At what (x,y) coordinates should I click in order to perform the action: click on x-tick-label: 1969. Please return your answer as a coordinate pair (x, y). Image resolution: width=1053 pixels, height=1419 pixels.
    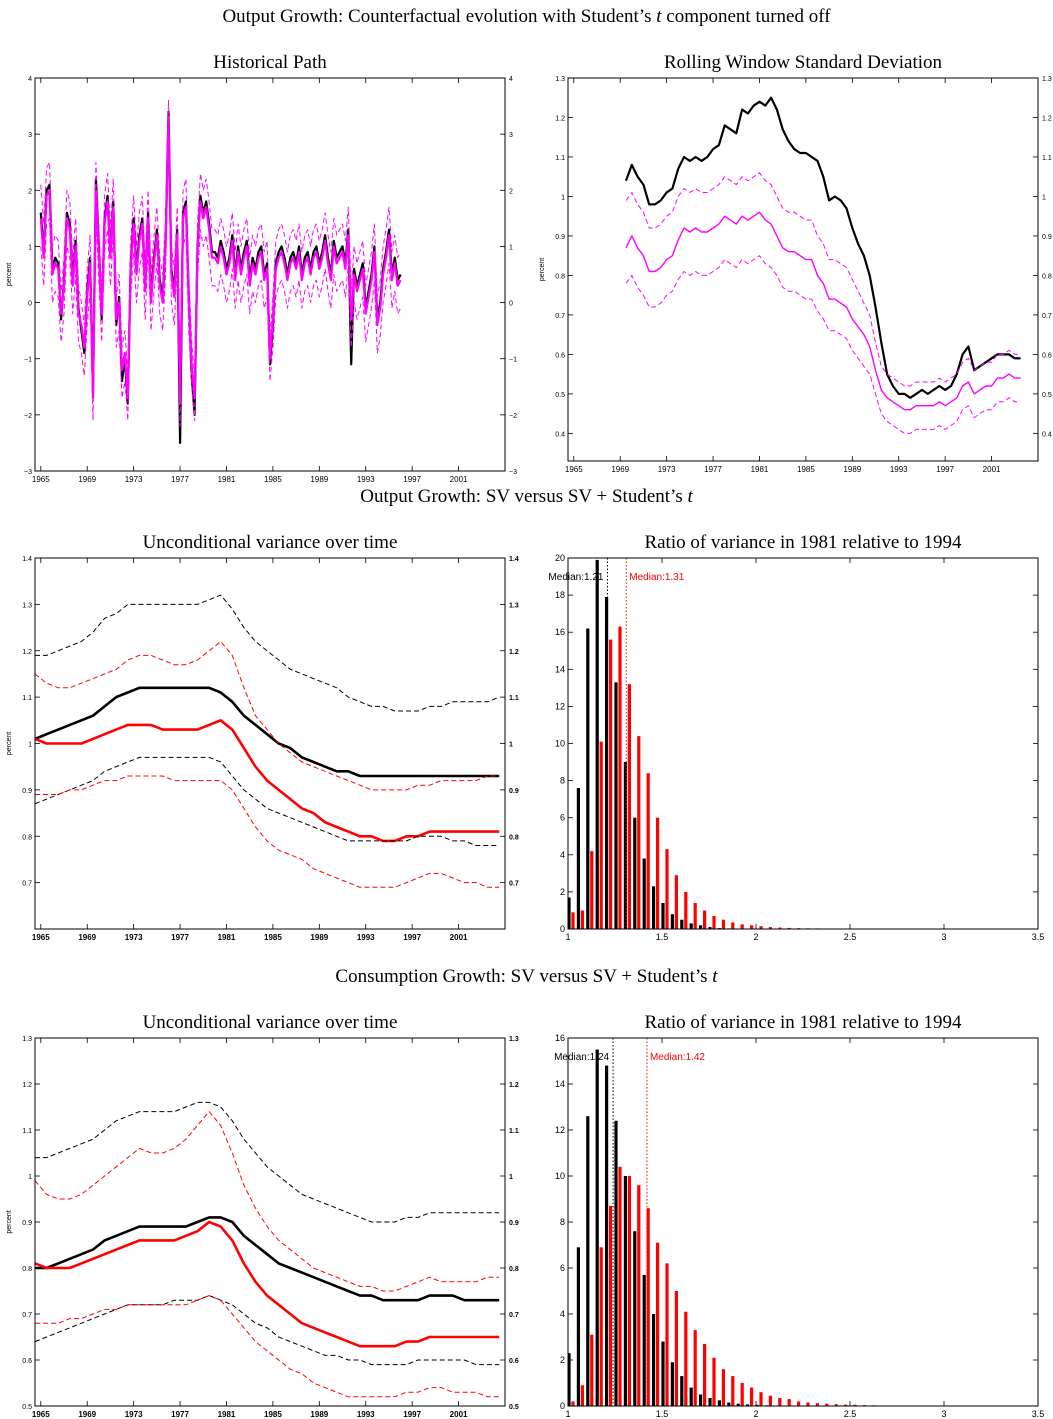
    Looking at the image, I should click on (87, 937).